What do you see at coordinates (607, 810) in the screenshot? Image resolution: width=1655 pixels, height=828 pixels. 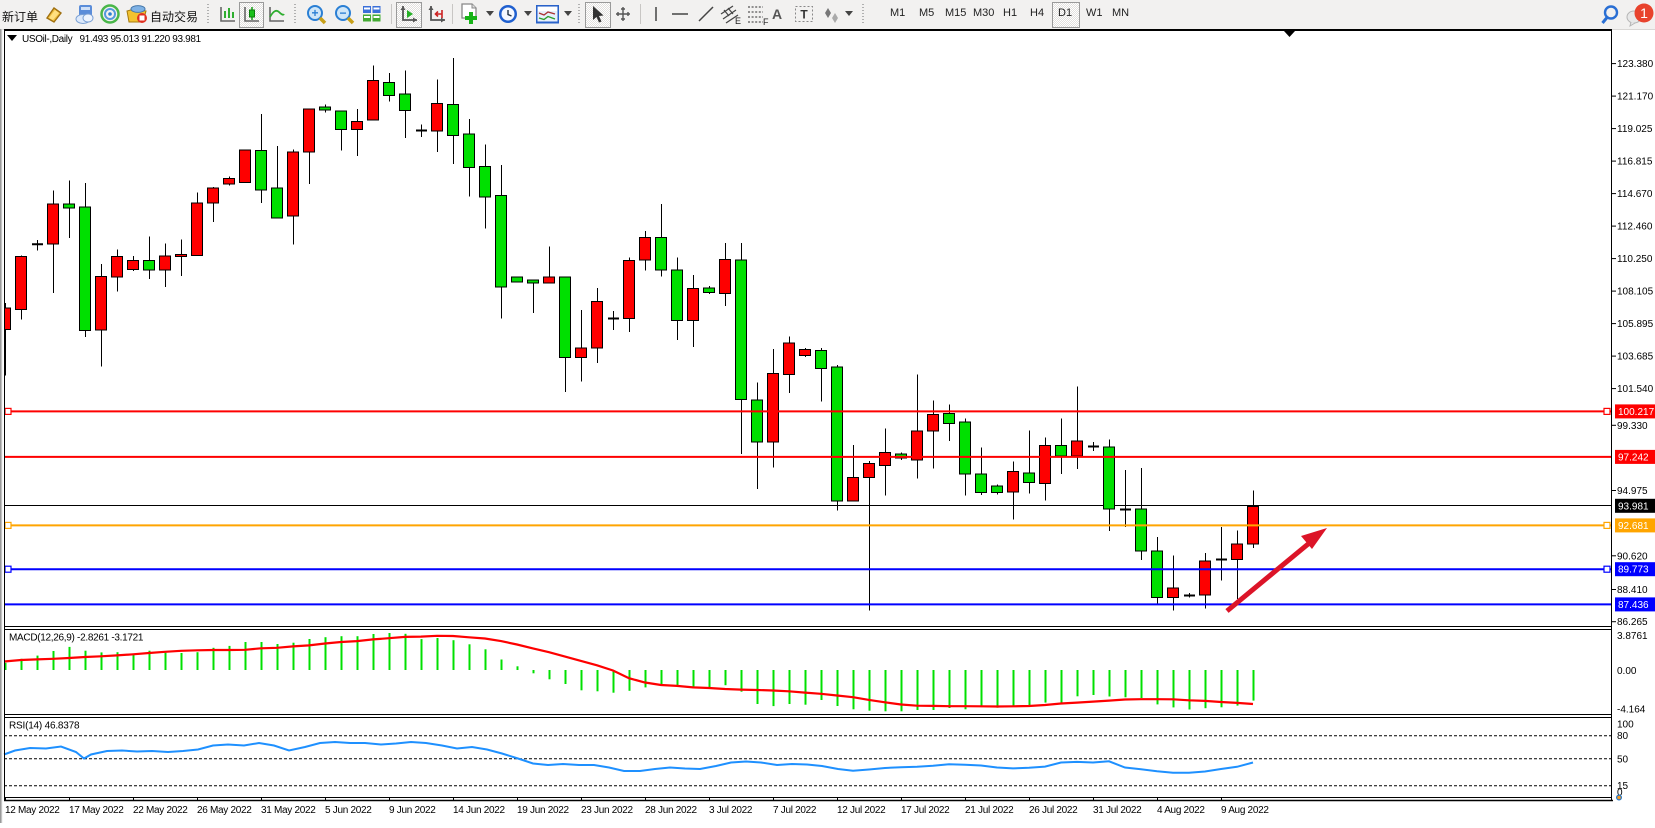 I see `svg-text: 23 Jun 2022` at bounding box center [607, 810].